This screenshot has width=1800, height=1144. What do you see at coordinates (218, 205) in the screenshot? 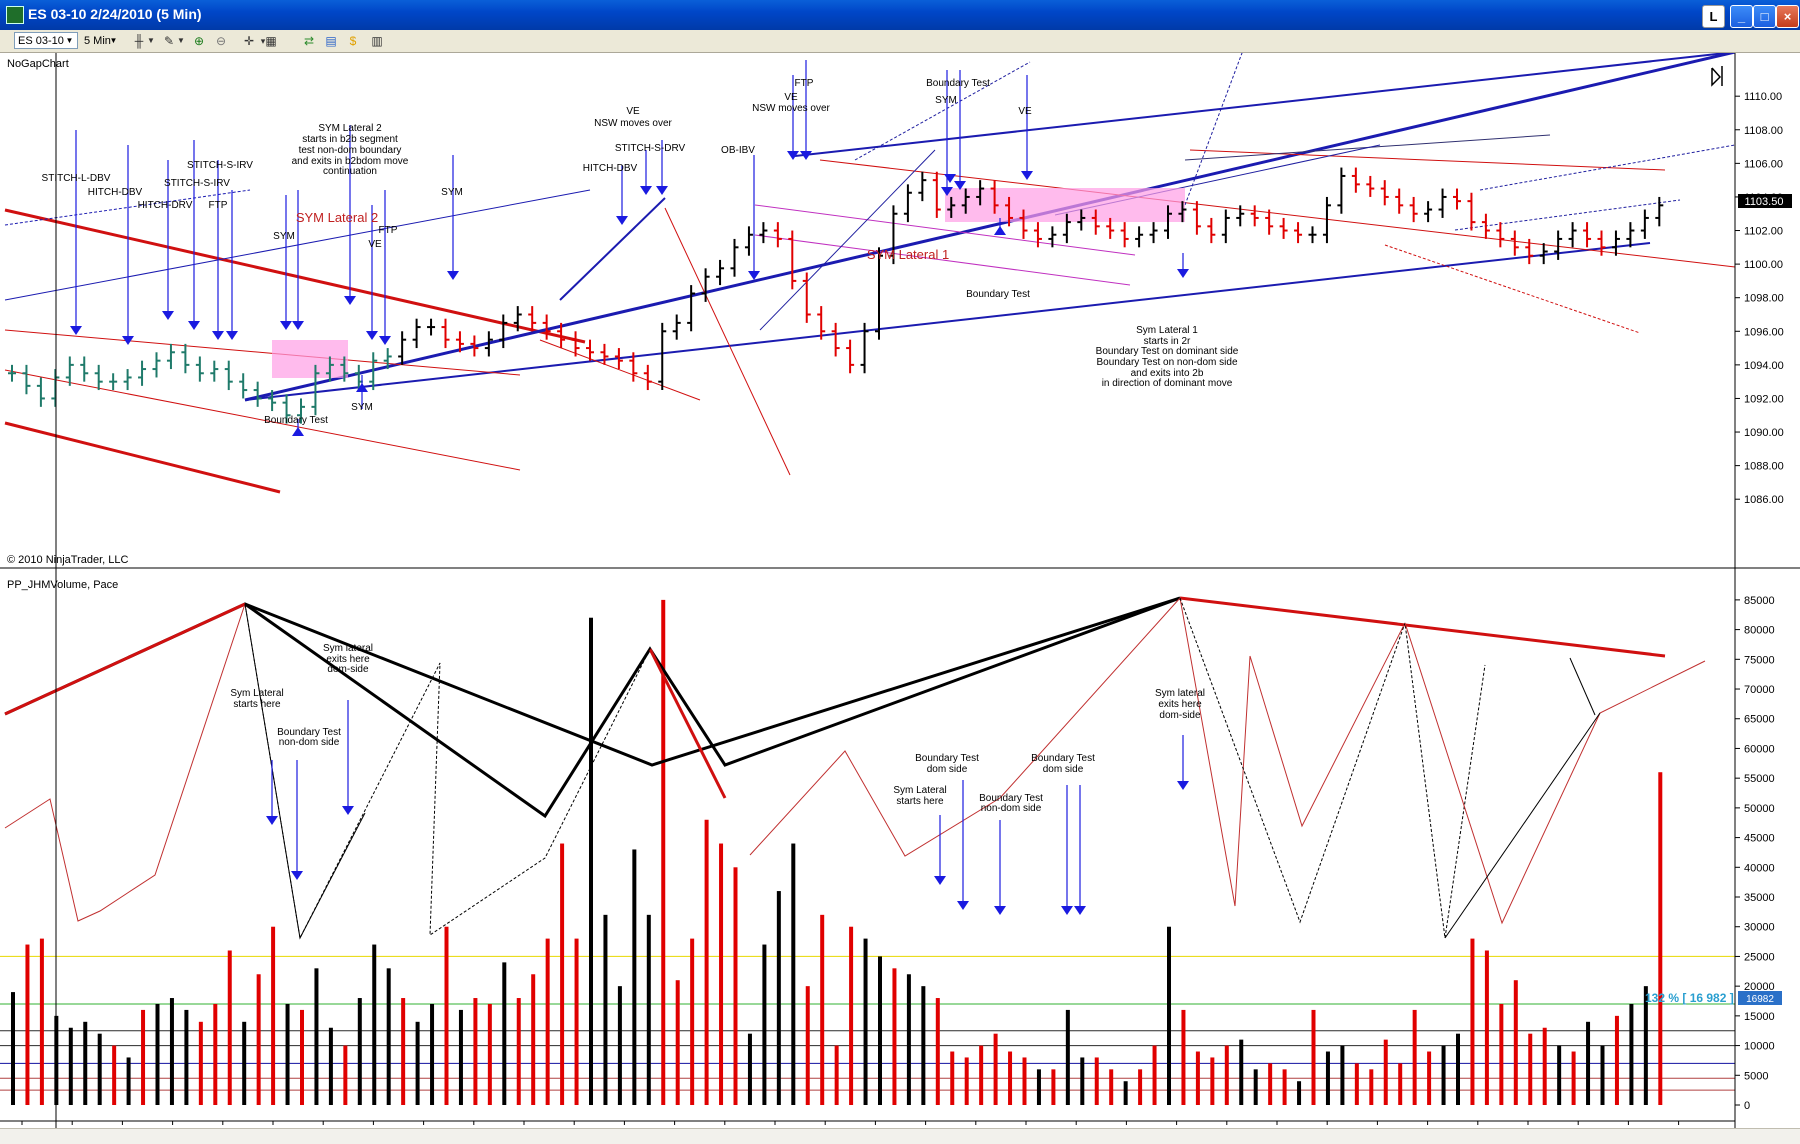
I see `price-annotation: FTP` at bounding box center [218, 205].